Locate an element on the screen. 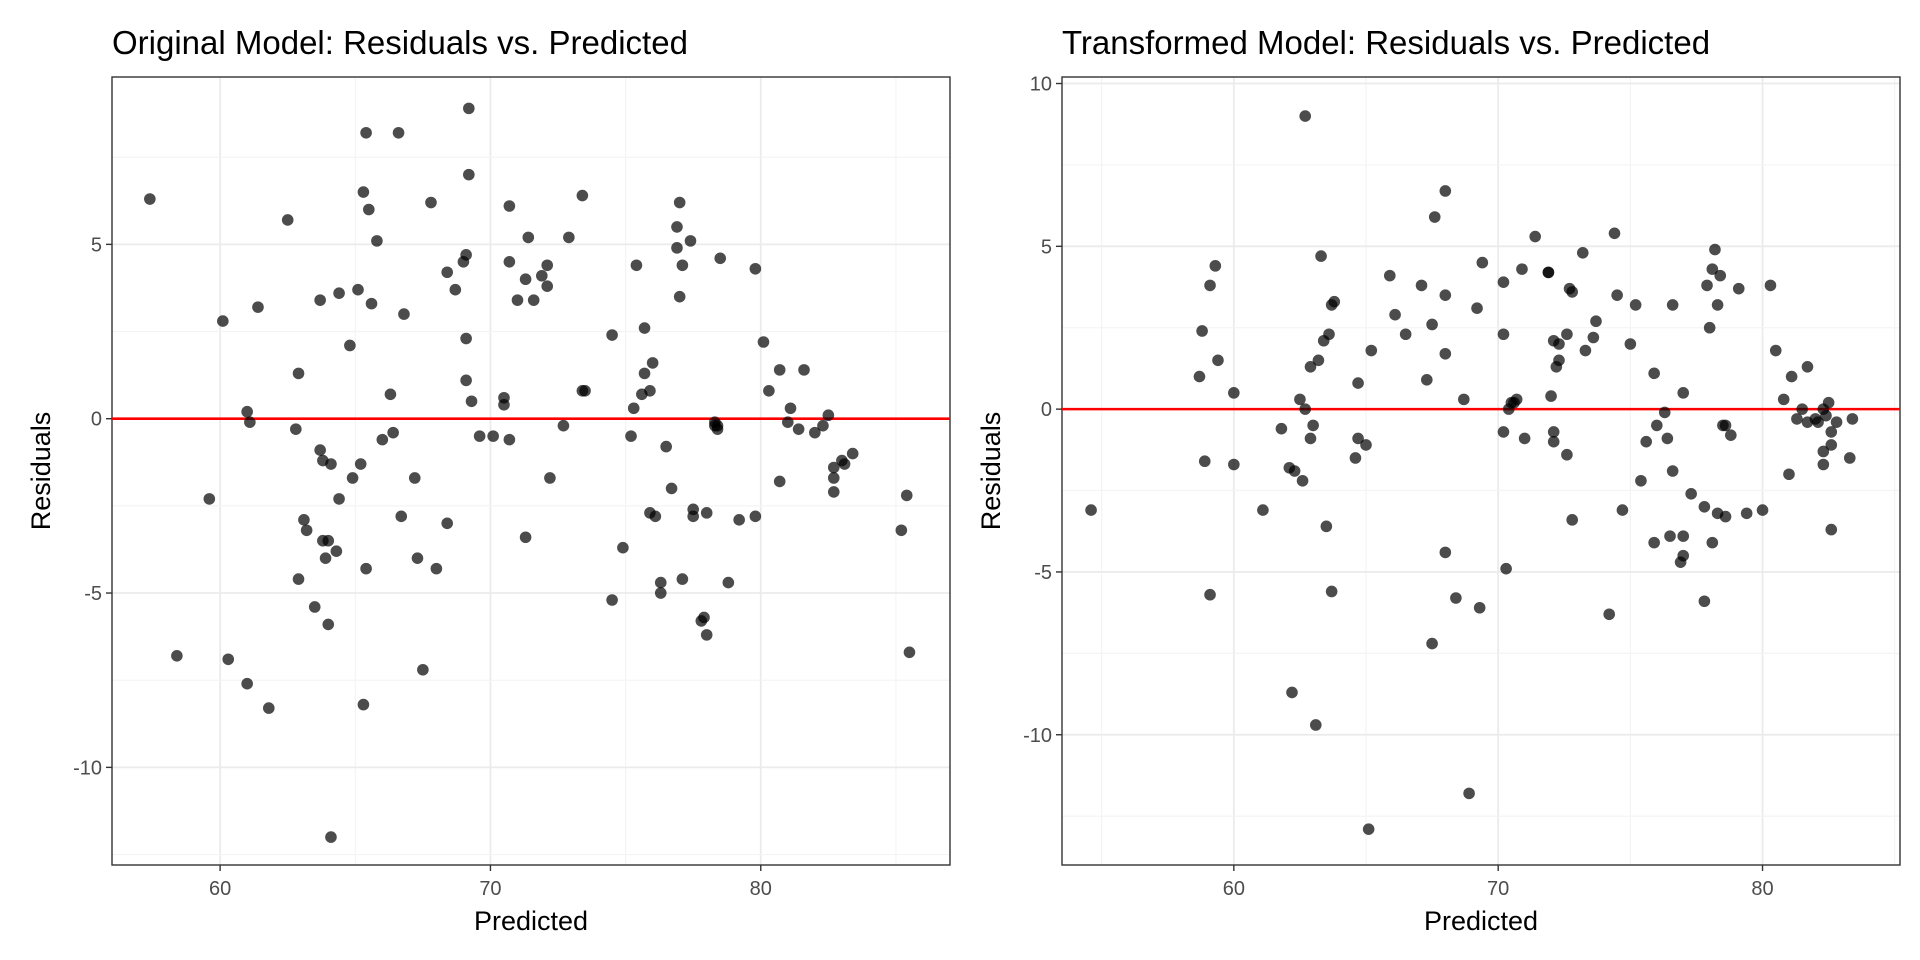 This screenshot has height=960, width=1920. x-tick-label: 80 is located at coordinates (1762, 889).